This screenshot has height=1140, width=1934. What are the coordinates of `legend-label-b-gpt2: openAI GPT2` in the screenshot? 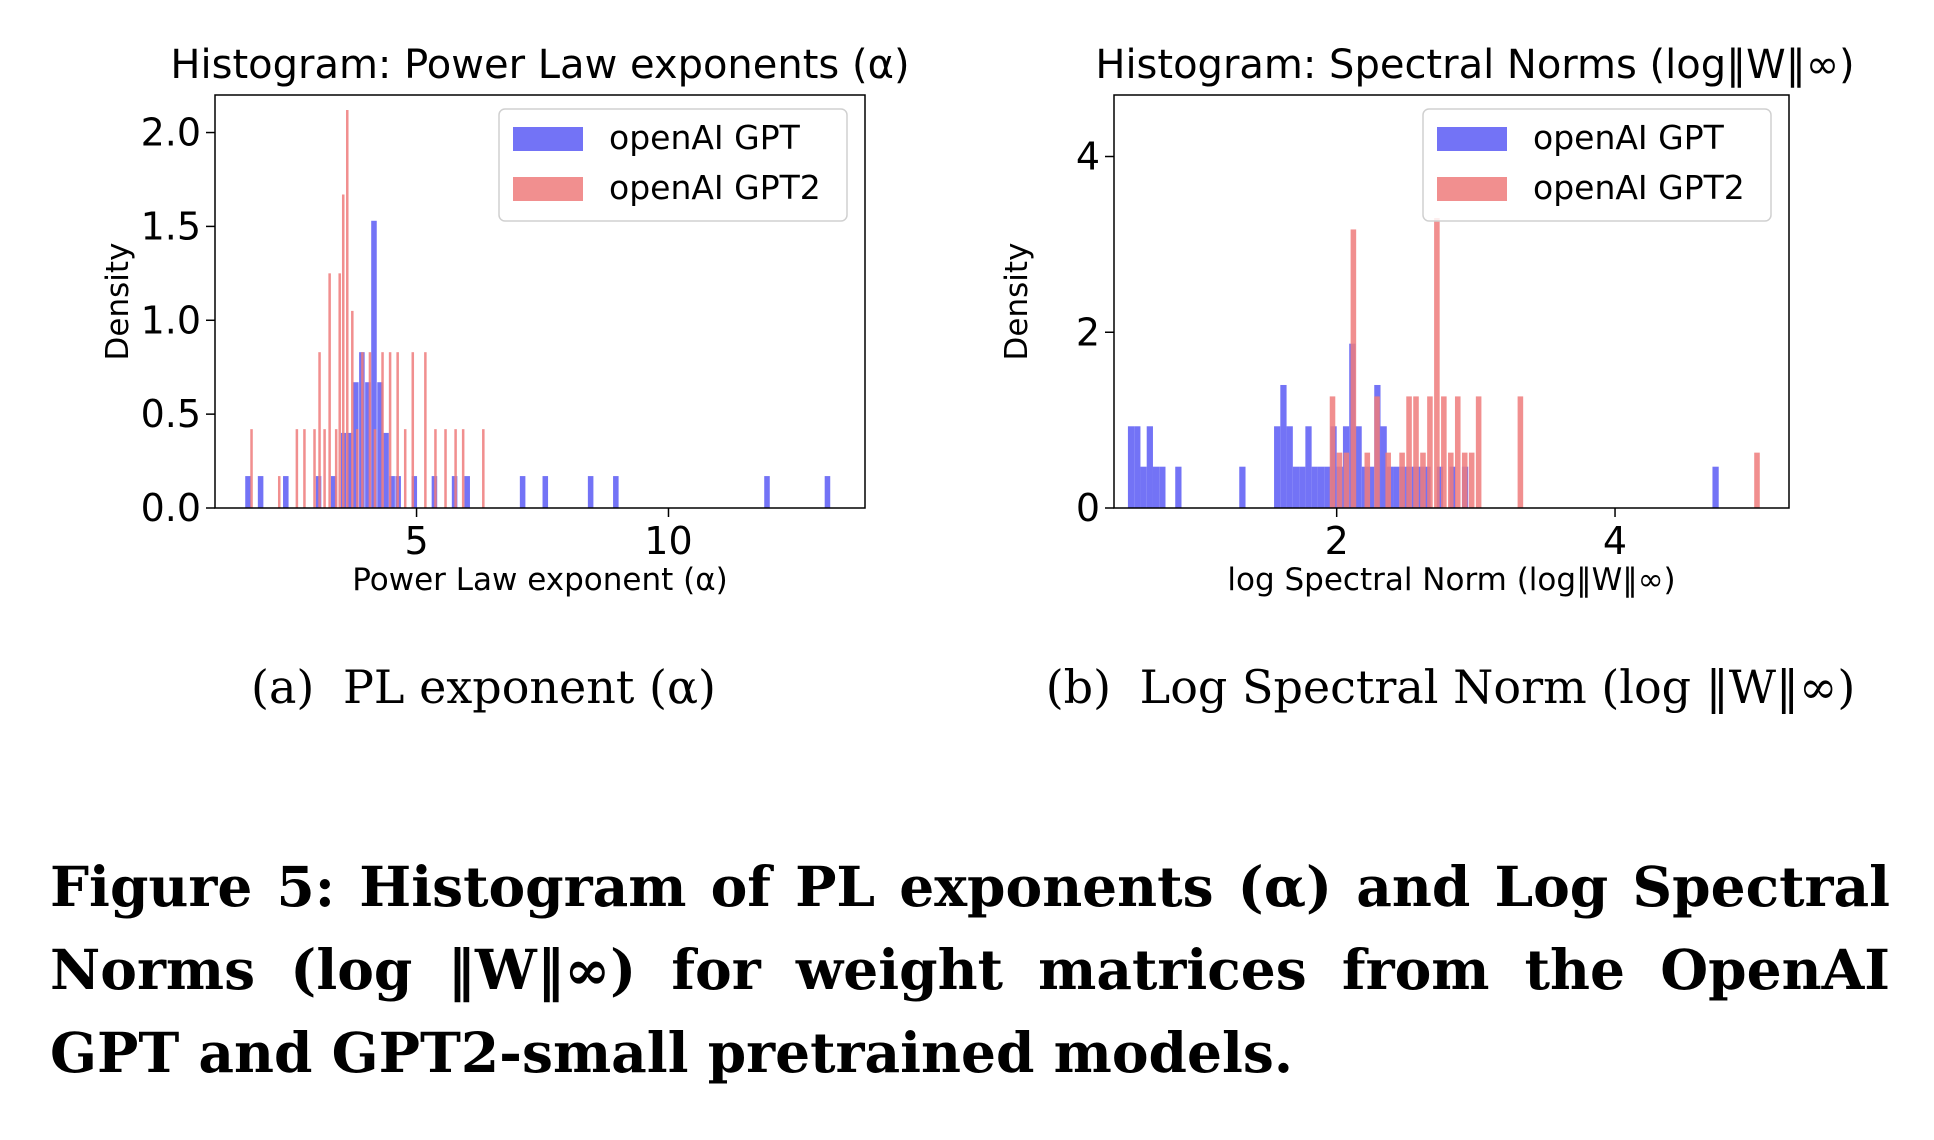 It's located at (1639, 187).